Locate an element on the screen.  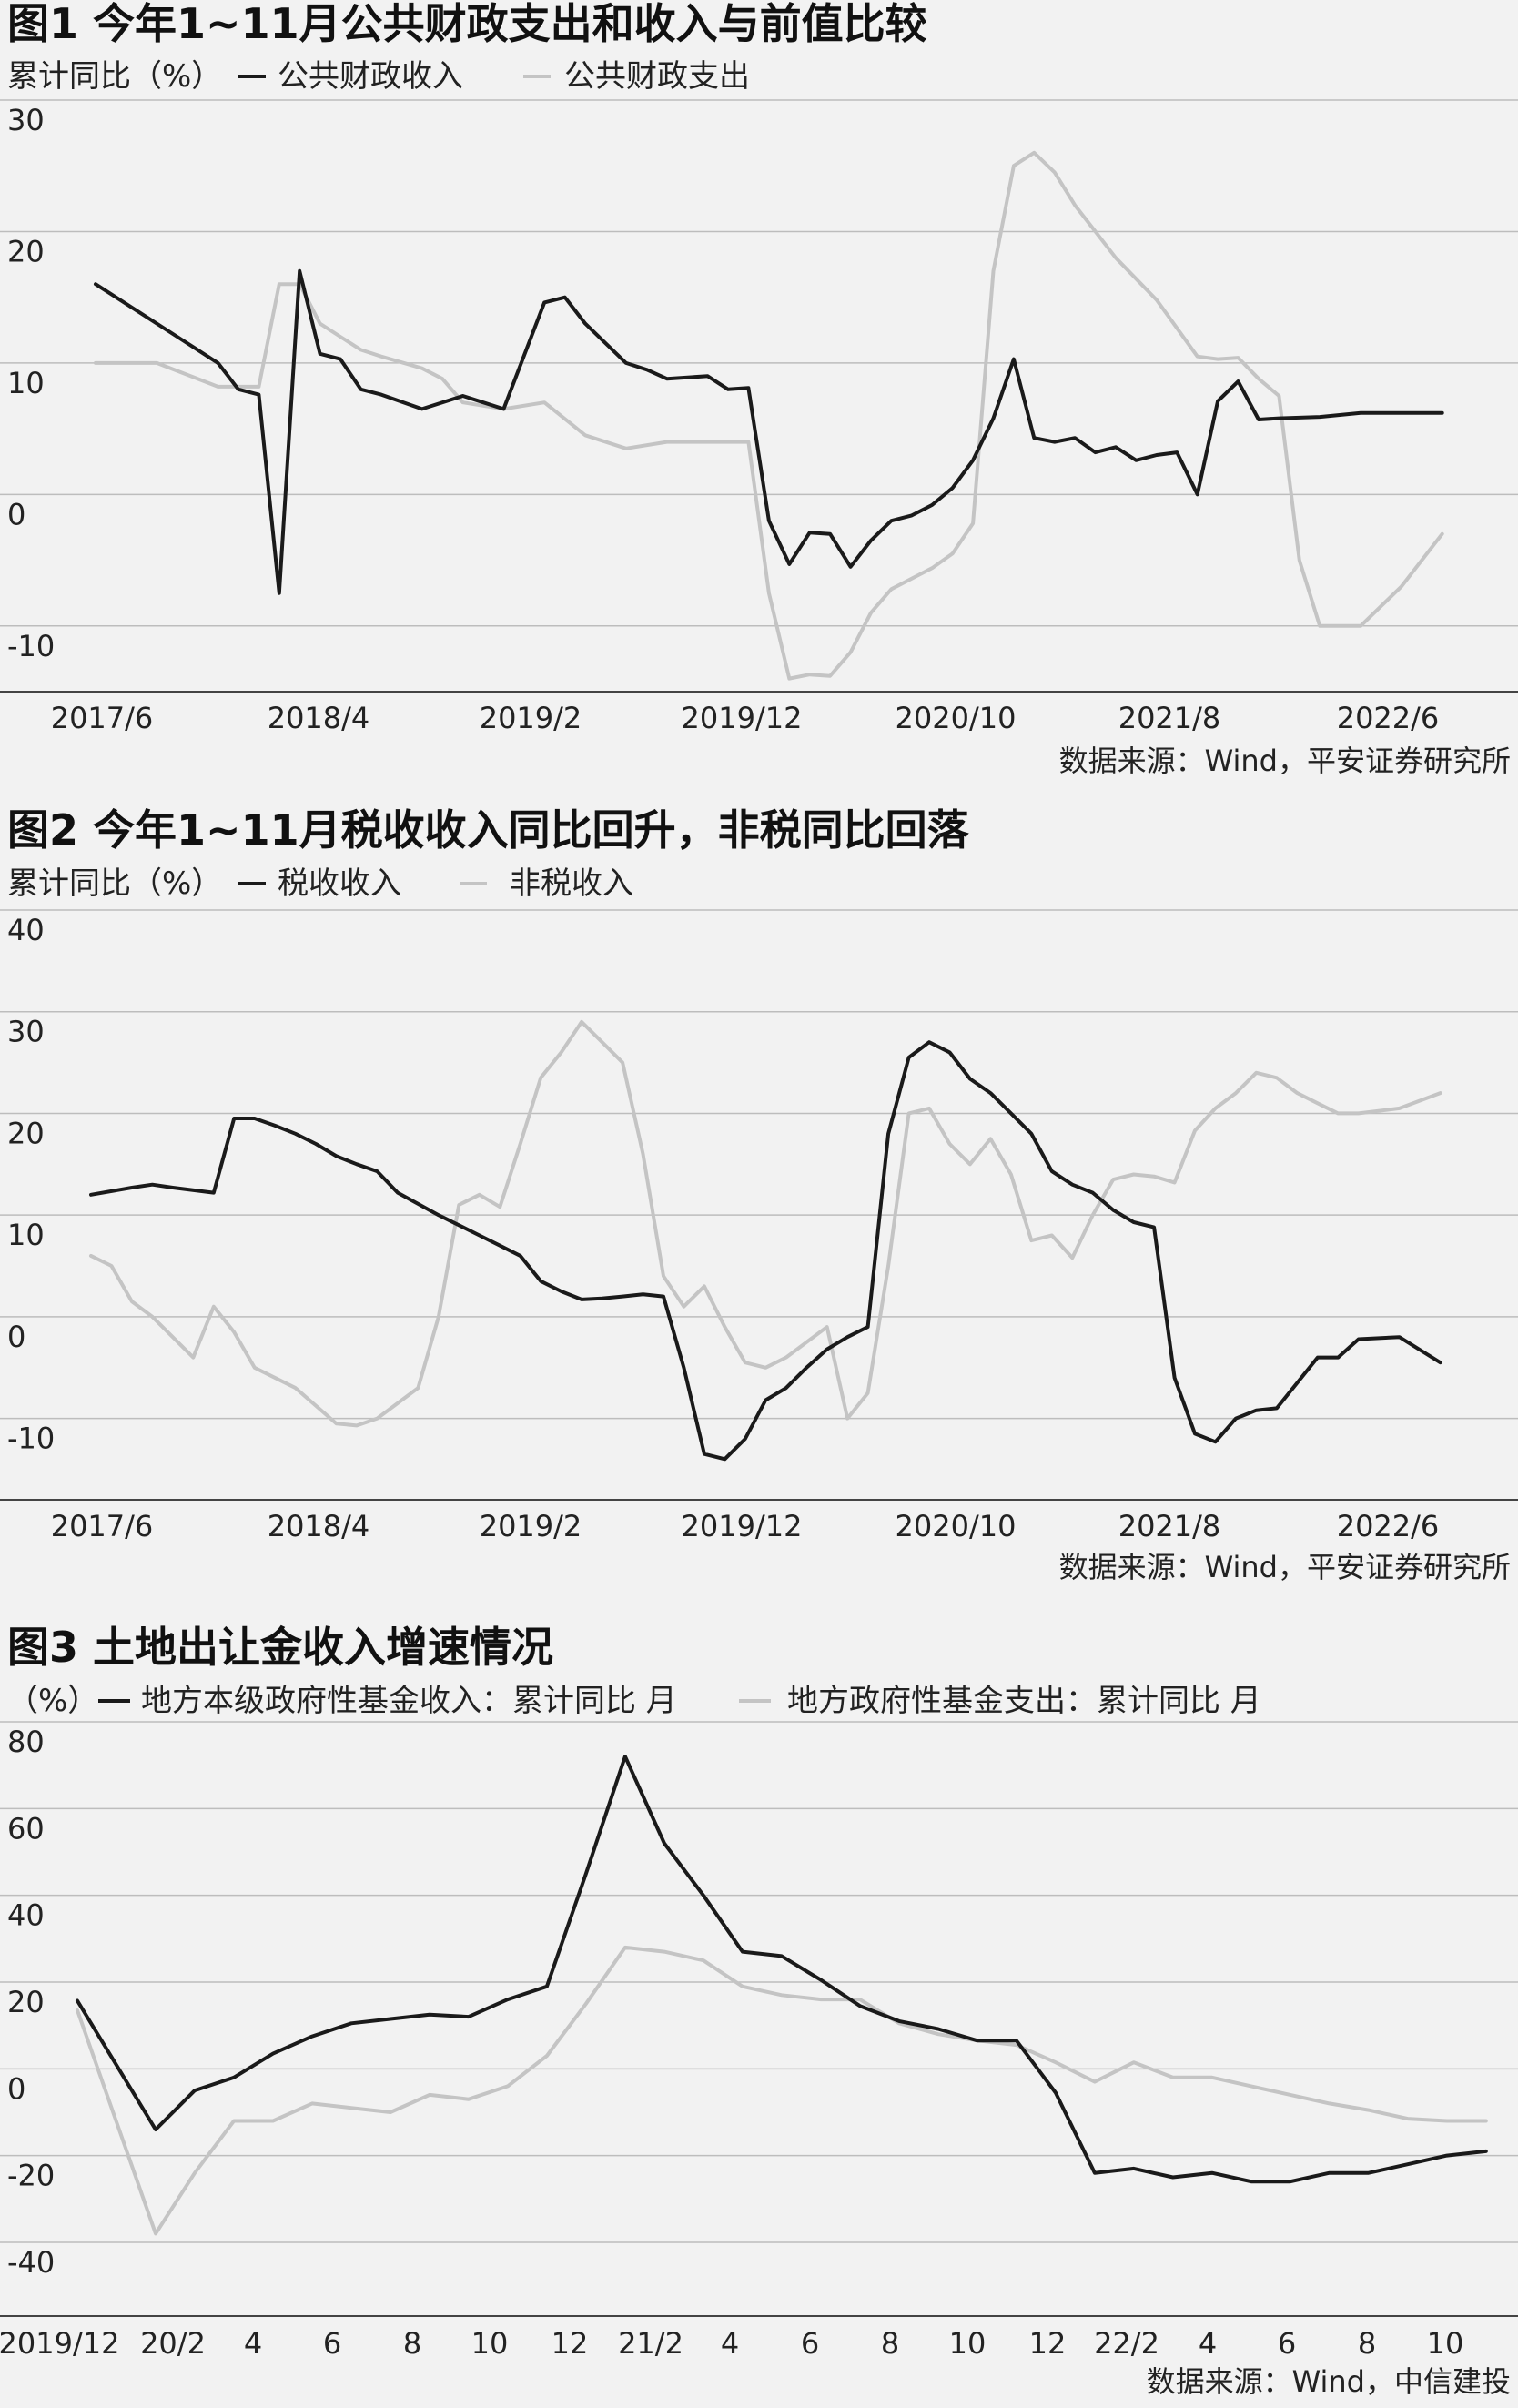
chart-2-x-tick-label: 2017/6 is located at coordinates (102, 1526).